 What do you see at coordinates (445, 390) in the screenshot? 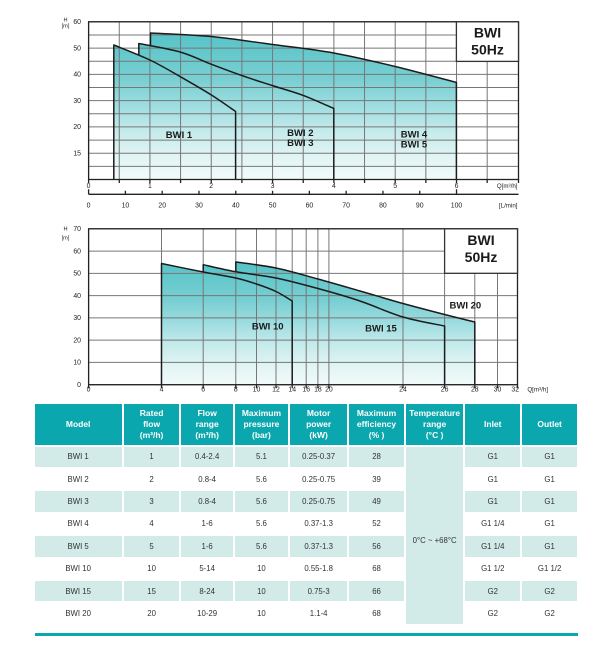
I see `svg-text: 26` at bounding box center [445, 390].